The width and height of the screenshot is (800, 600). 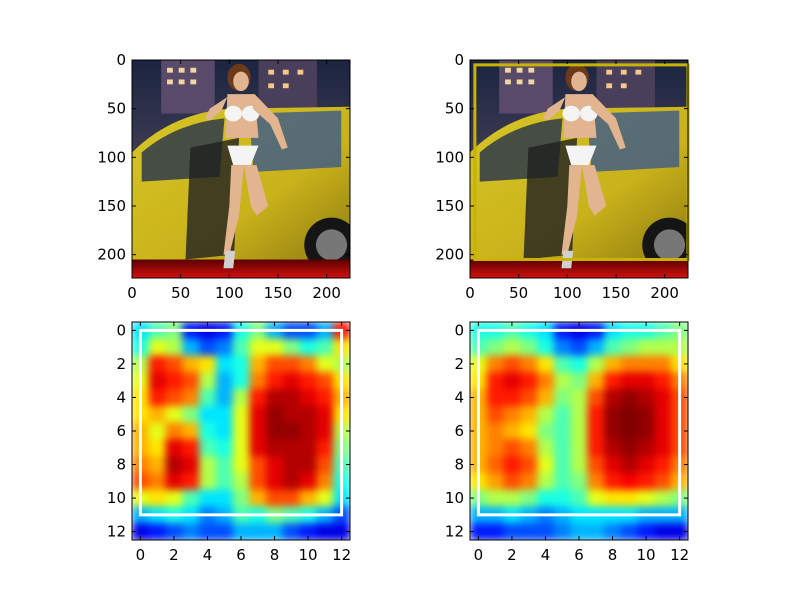 I want to click on y-tick-label: 4, so click(x=459, y=397).